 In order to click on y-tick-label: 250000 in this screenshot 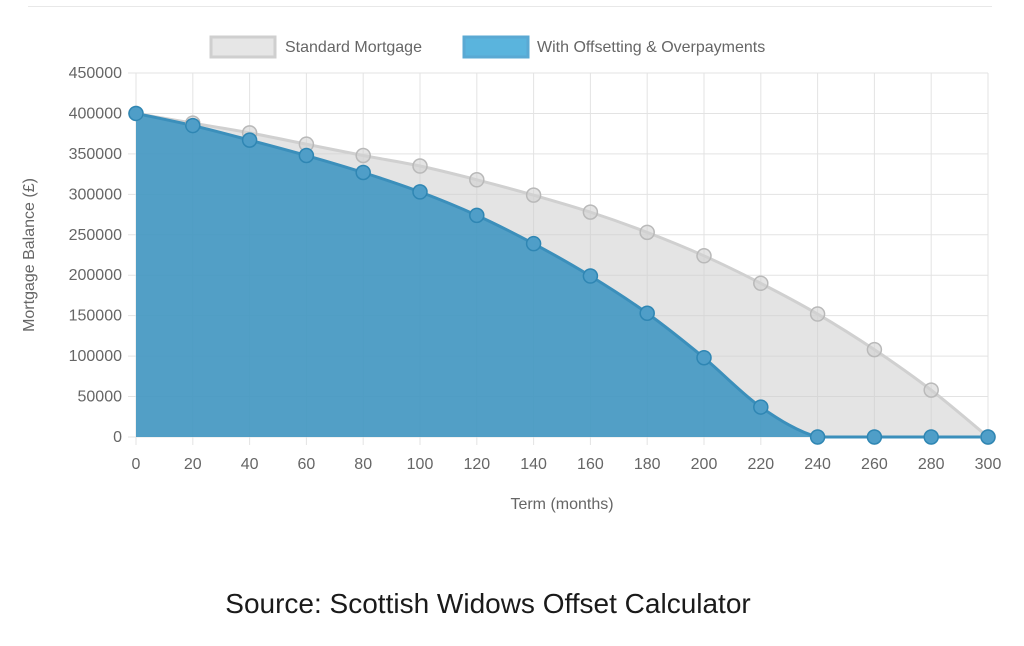, I will do `click(95, 235)`.